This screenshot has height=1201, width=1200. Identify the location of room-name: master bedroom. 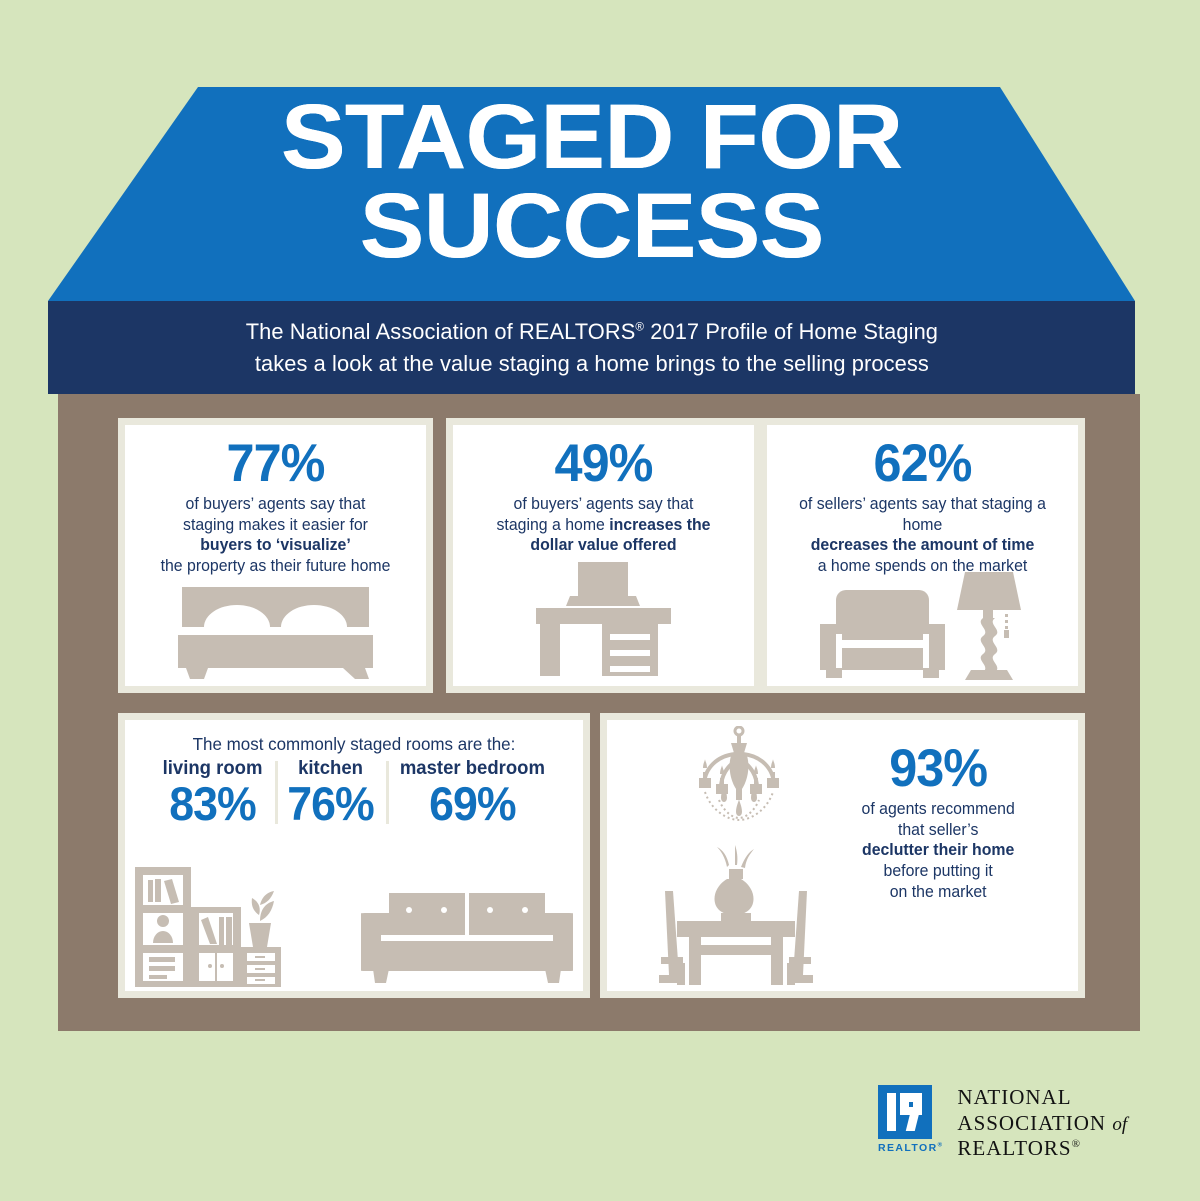
(472, 768).